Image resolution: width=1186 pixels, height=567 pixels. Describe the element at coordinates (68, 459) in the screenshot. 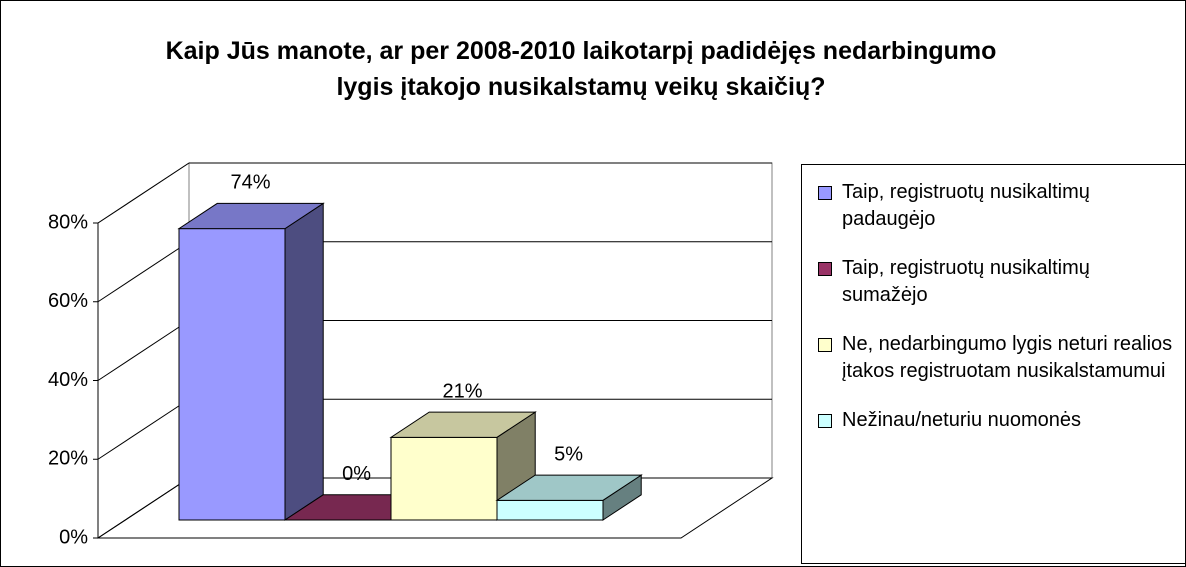

I see `y-tick-label: 20%` at that location.